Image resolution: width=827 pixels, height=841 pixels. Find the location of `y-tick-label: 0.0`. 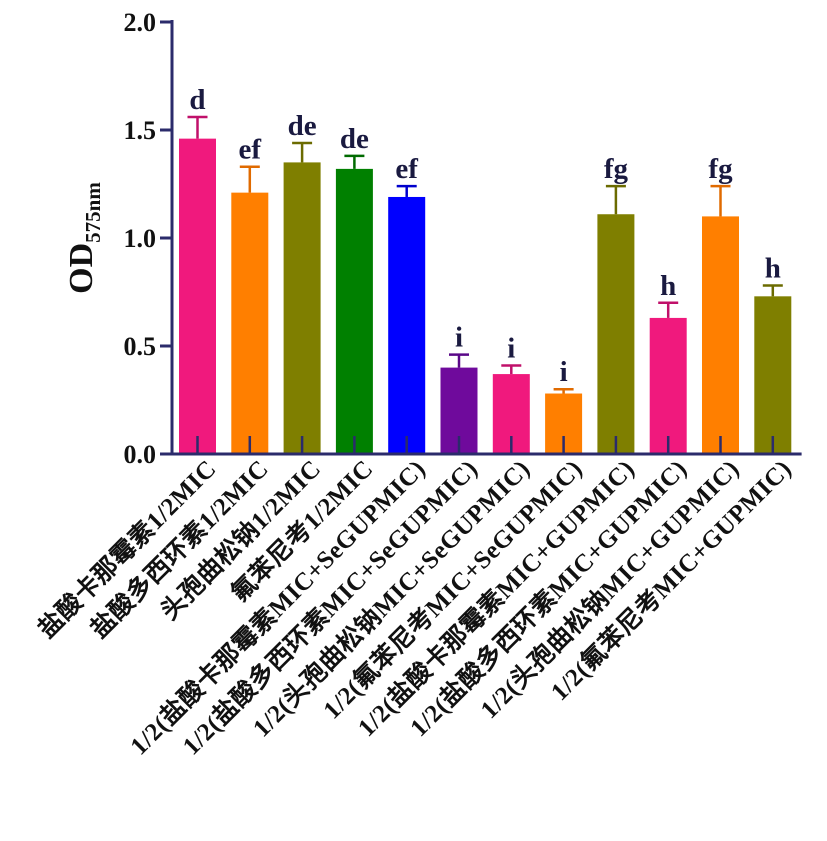

y-tick-label: 0.0 is located at coordinates (140, 454).